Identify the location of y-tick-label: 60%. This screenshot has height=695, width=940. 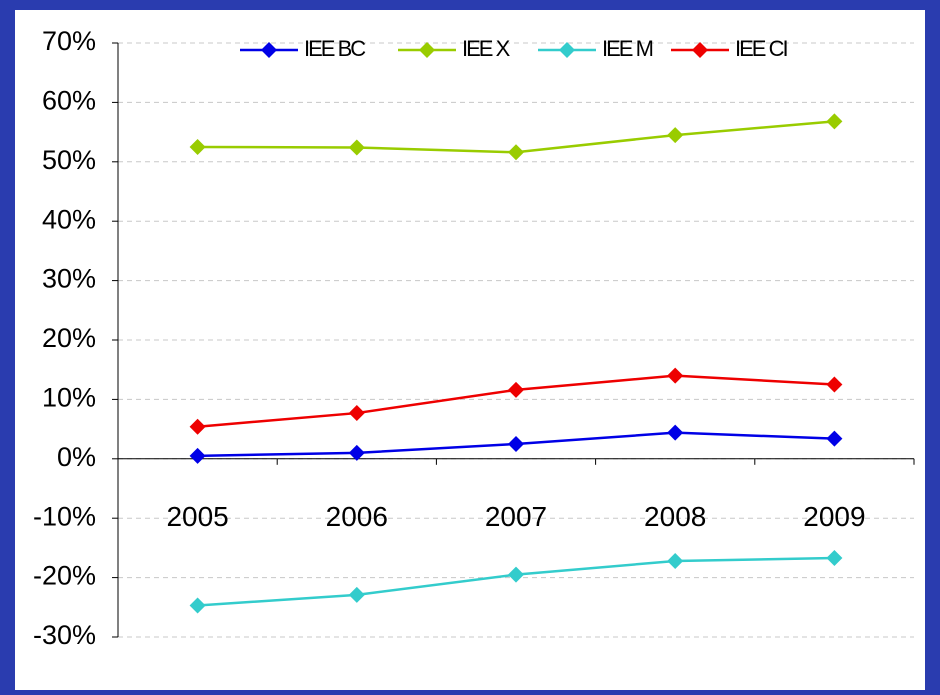
(69, 101).